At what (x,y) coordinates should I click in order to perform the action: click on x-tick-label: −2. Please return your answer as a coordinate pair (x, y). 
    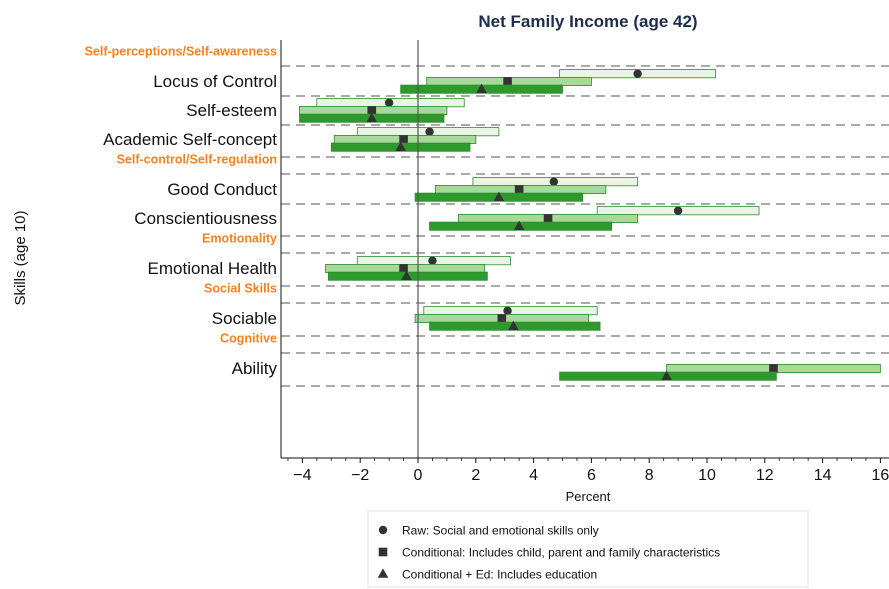
    Looking at the image, I should click on (360, 475).